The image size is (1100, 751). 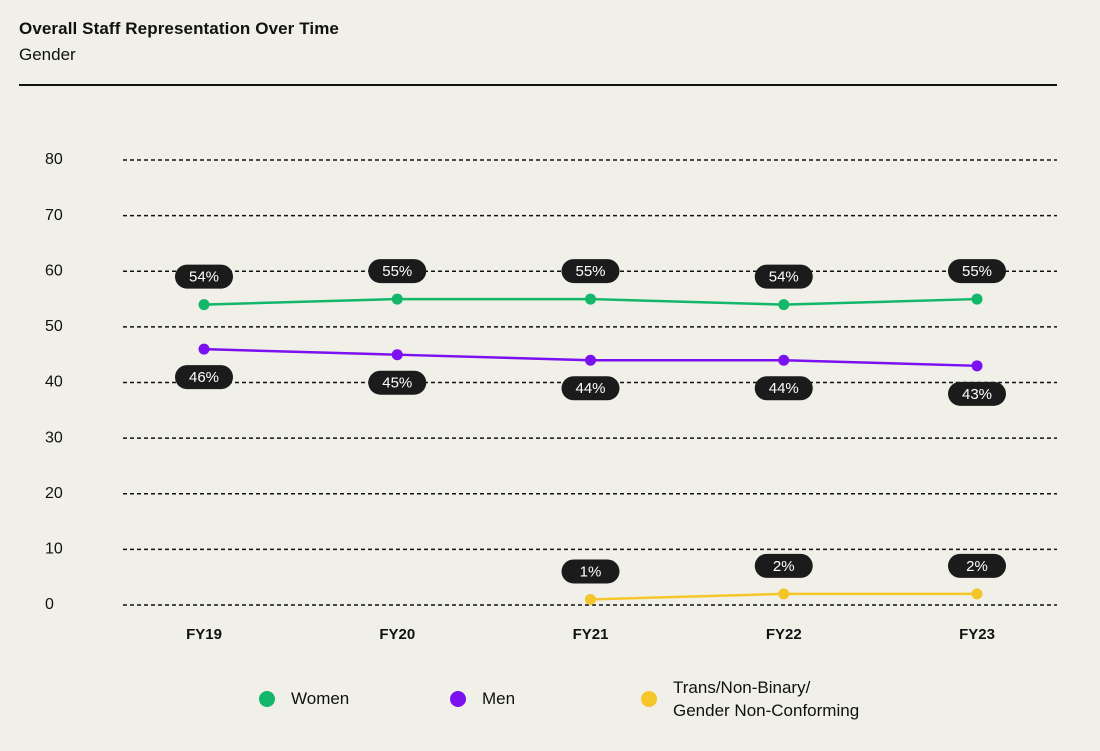 I want to click on y-tick-label-80: 80, so click(x=54, y=159).